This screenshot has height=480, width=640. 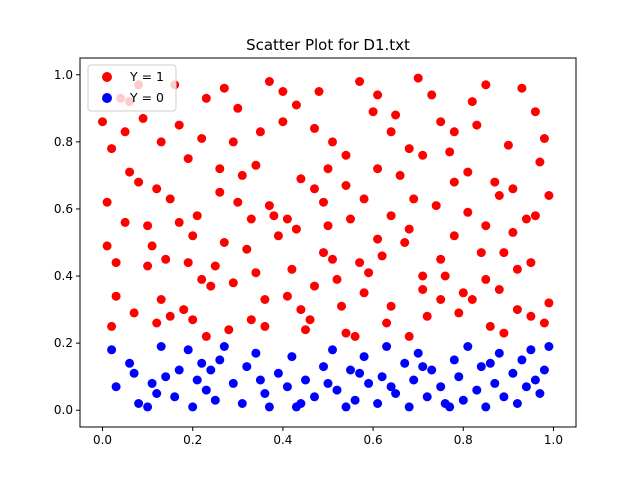 What do you see at coordinates (63, 276) in the screenshot?
I see `y-tick-label-2: 0.4` at bounding box center [63, 276].